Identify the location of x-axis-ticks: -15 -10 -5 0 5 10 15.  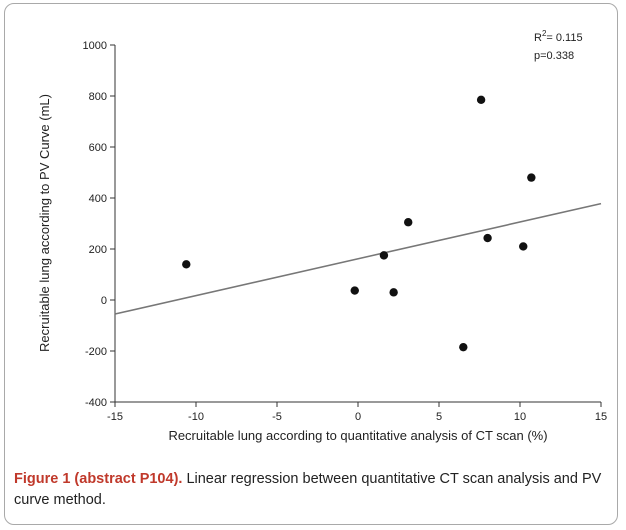
(357, 412).